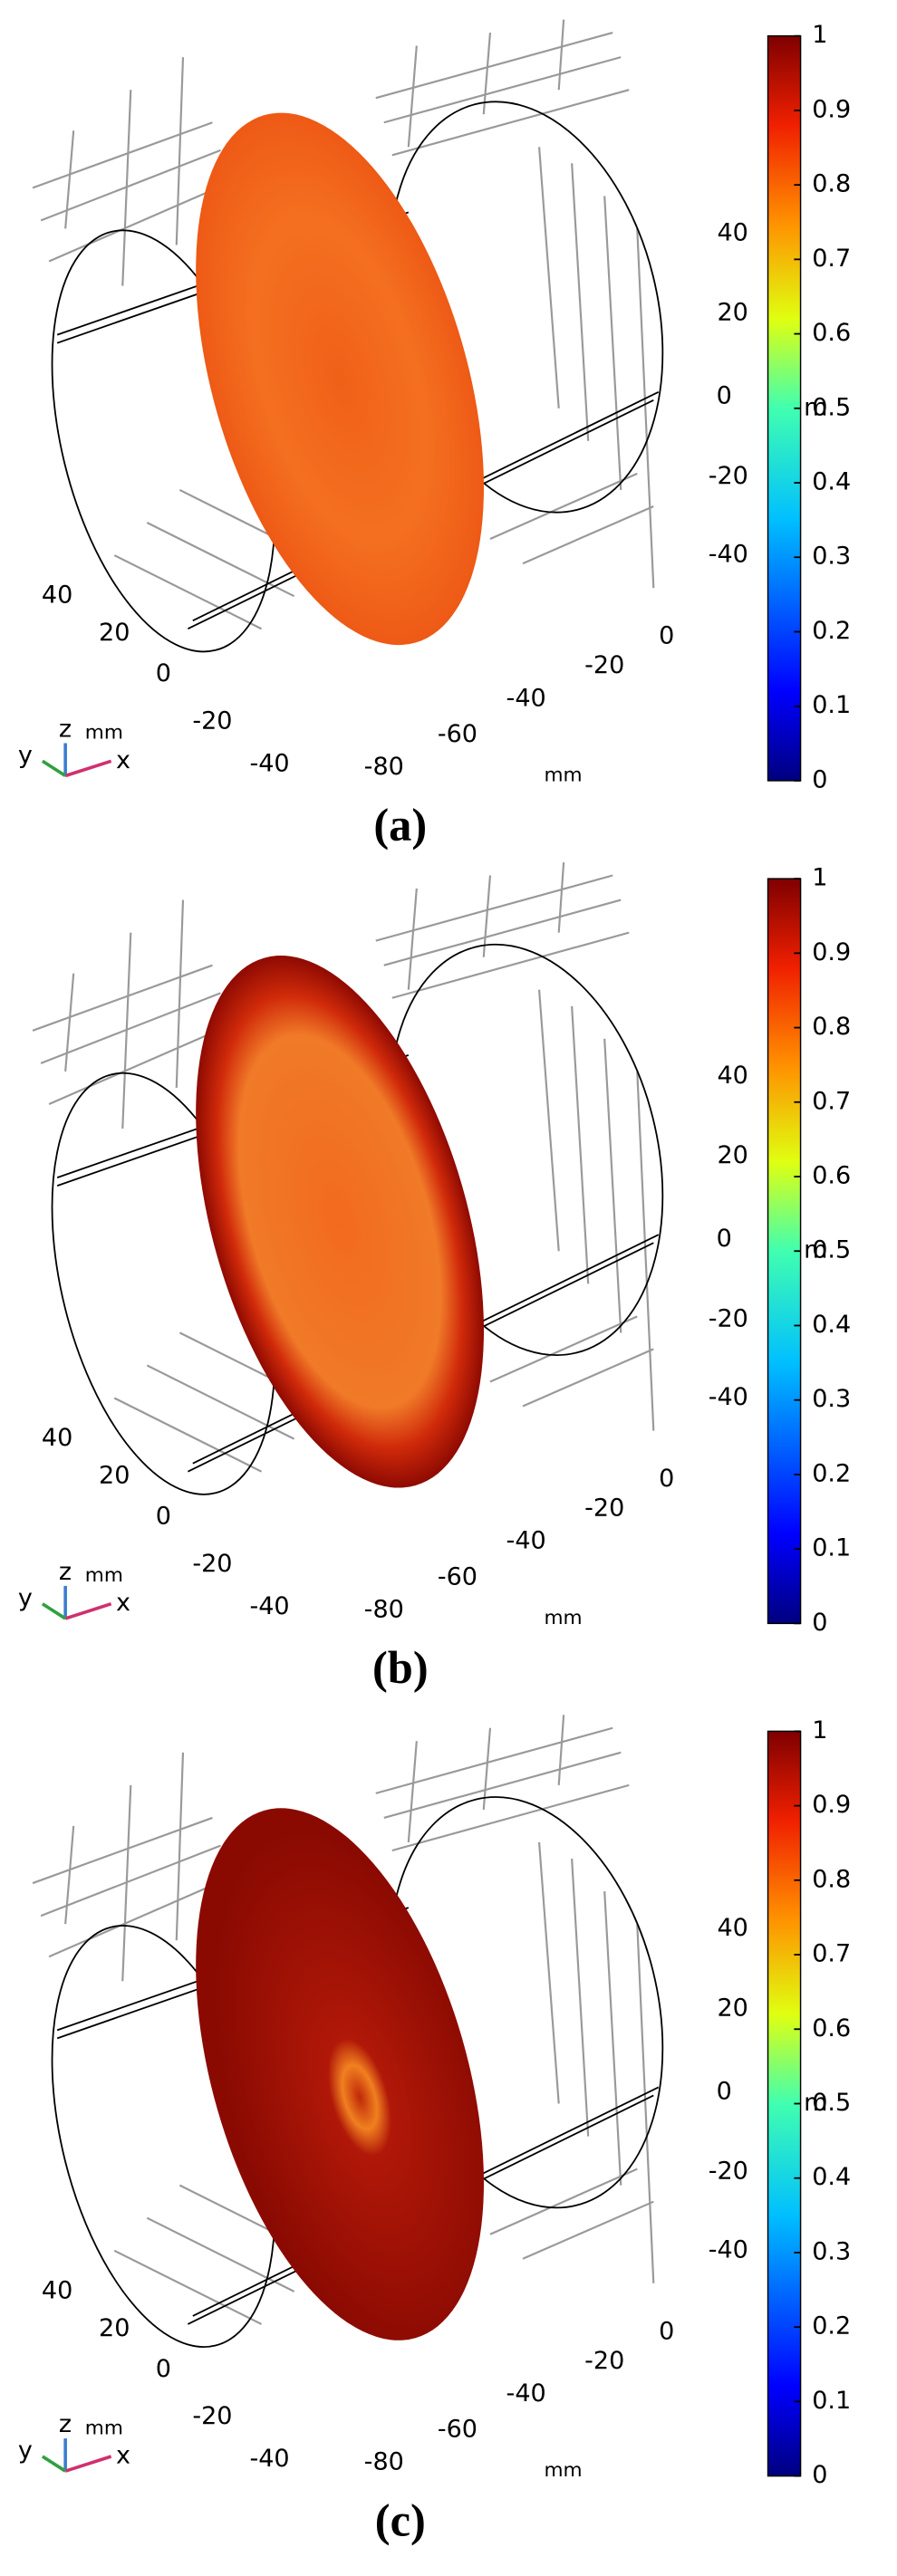 The image size is (897, 2576). Describe the element at coordinates (457, 734) in the screenshot. I see `x-tick-label: -60` at that location.